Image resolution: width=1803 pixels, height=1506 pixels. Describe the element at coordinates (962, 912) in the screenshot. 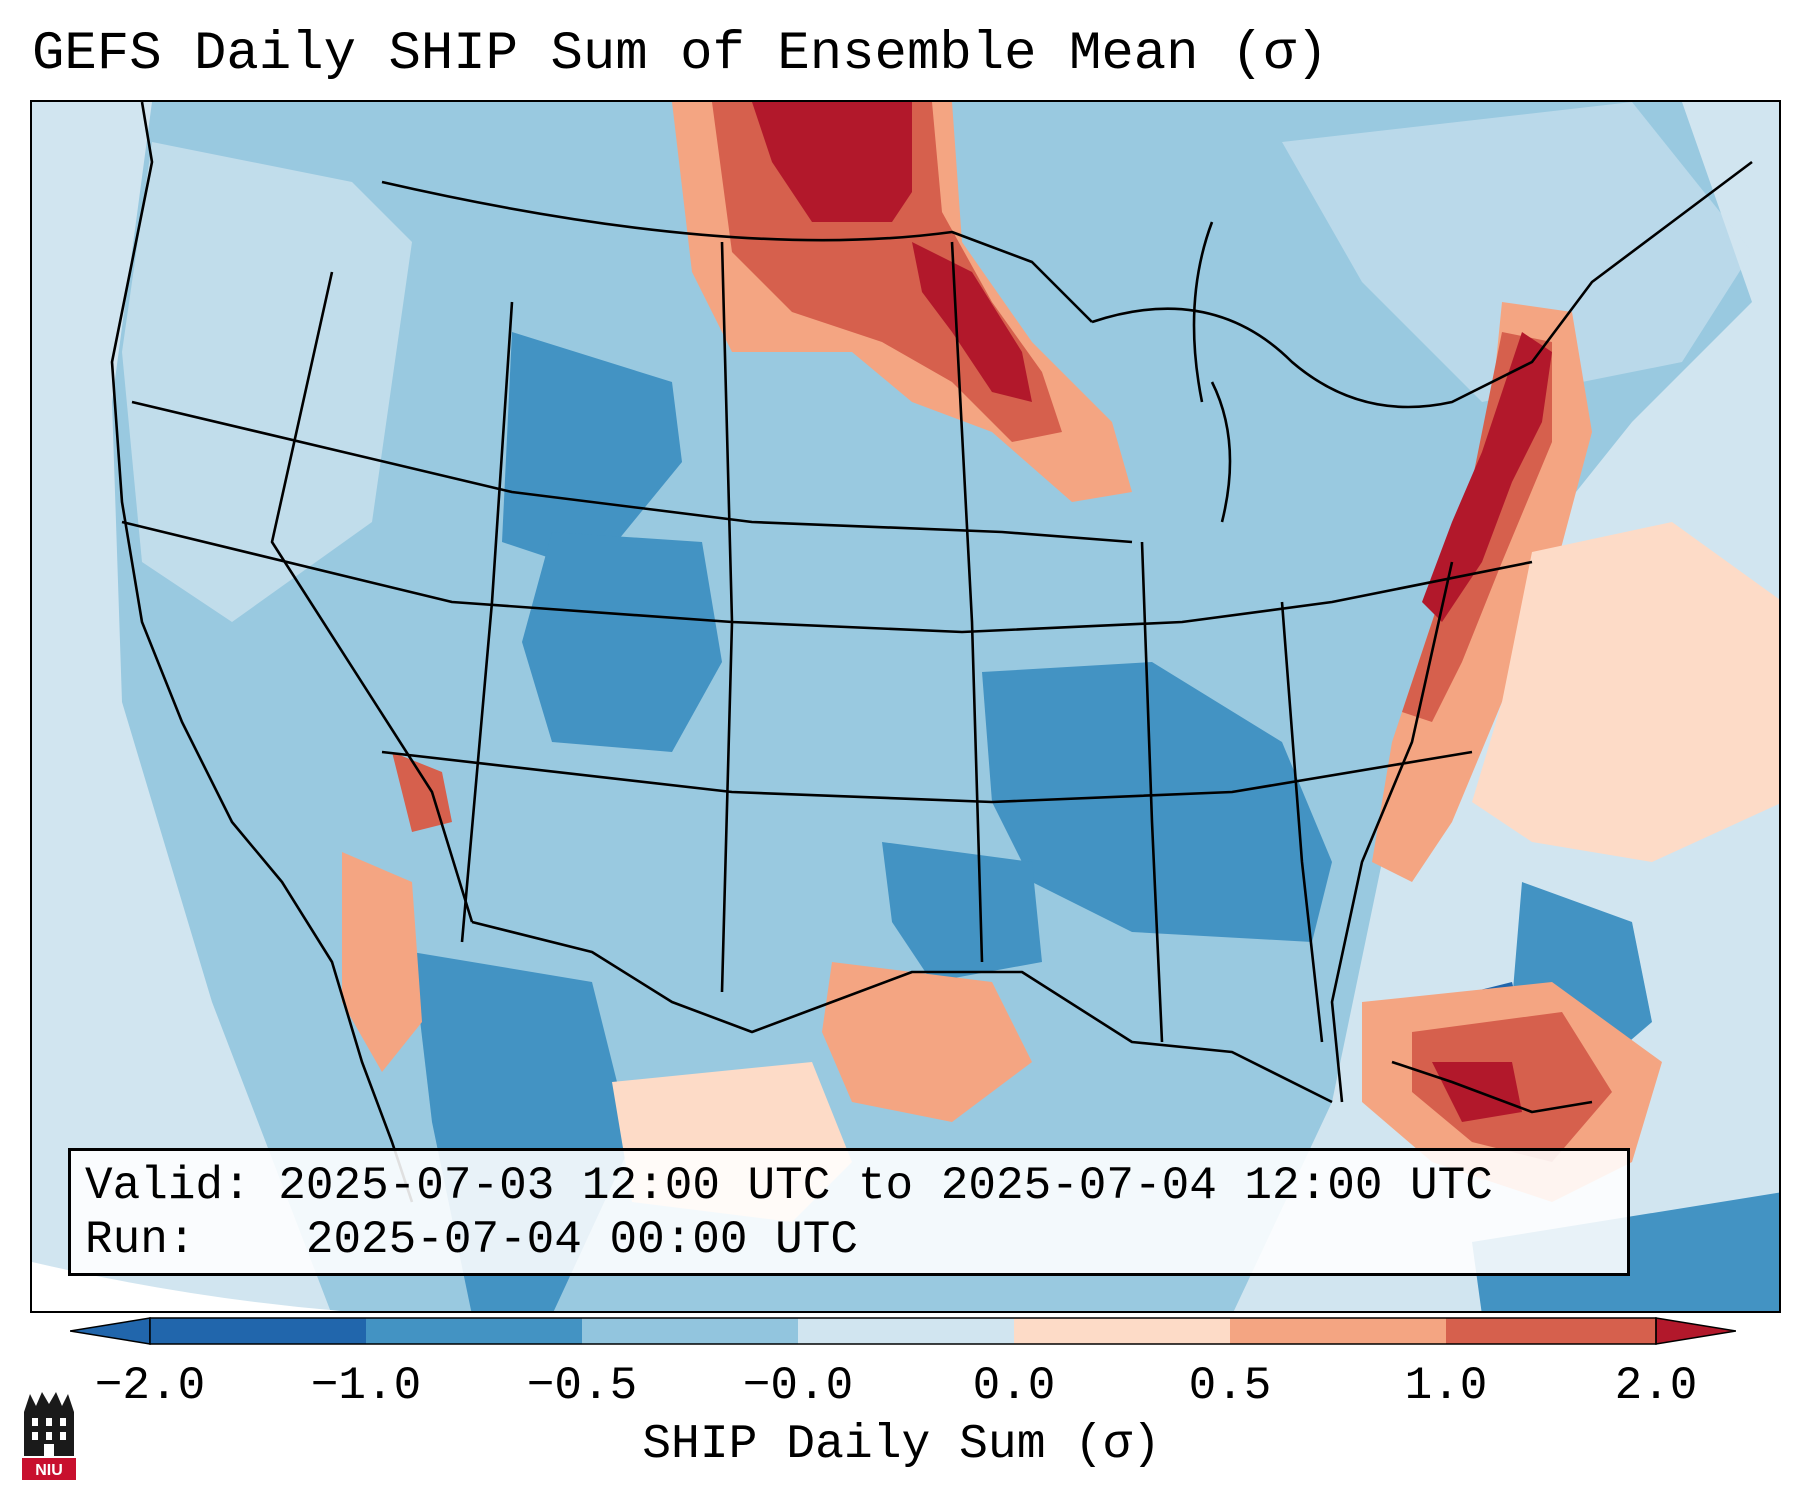

I see `field-dark-blue-texas` at that location.